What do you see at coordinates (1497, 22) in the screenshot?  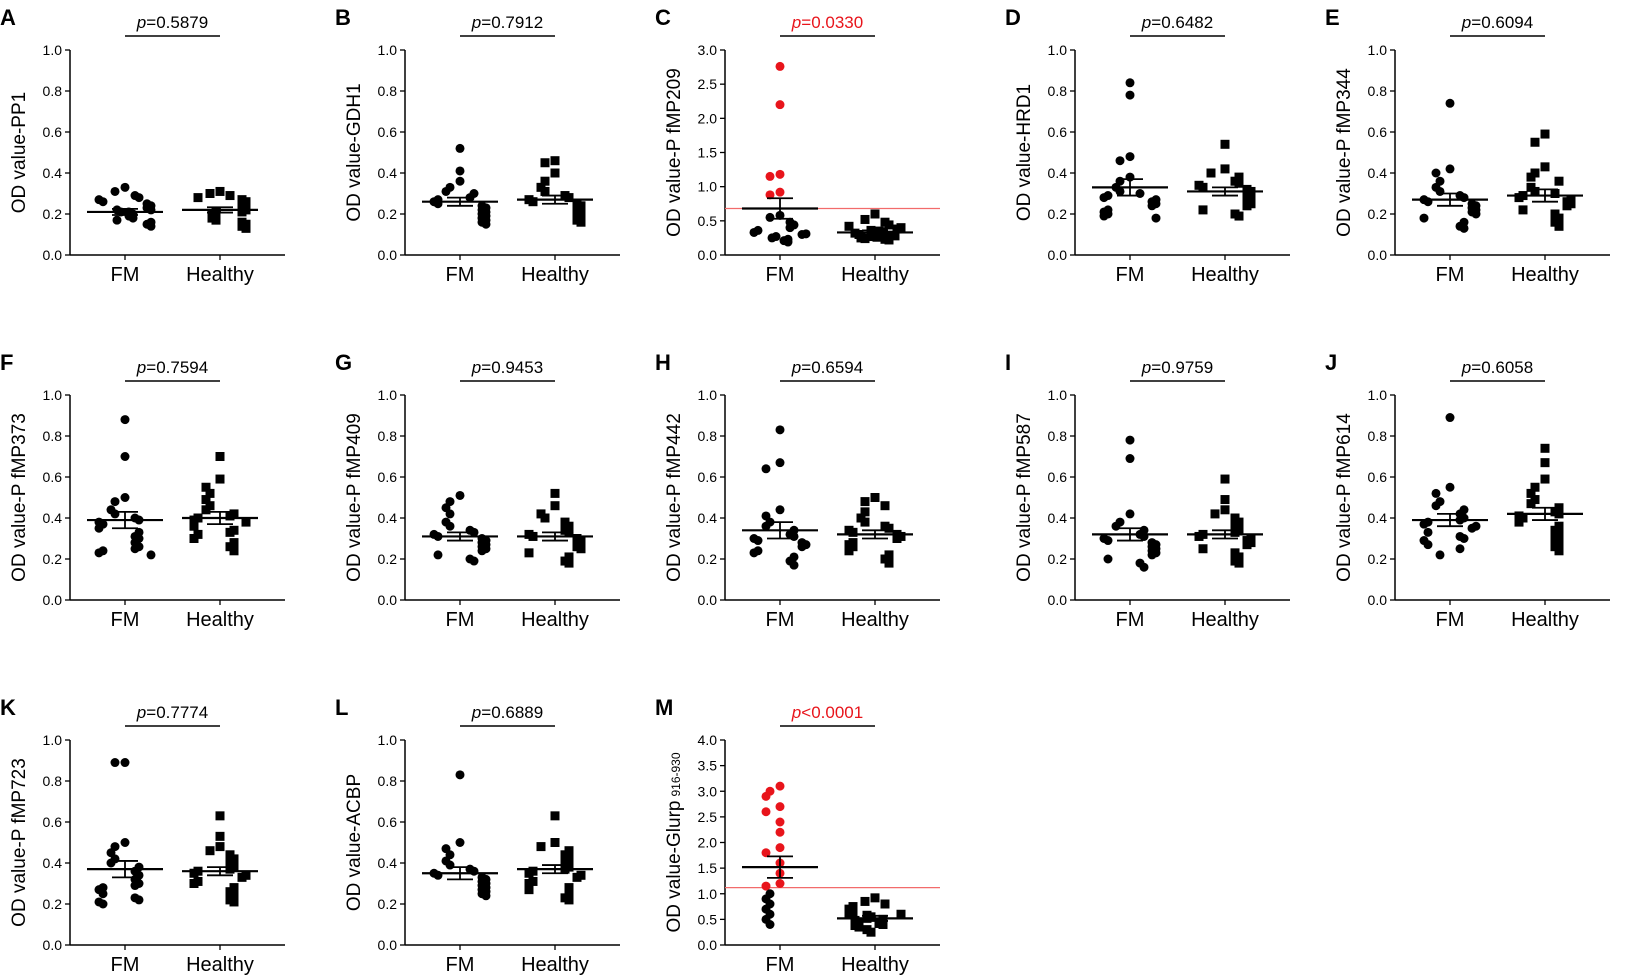 I see `p-value: p=0.6094` at bounding box center [1497, 22].